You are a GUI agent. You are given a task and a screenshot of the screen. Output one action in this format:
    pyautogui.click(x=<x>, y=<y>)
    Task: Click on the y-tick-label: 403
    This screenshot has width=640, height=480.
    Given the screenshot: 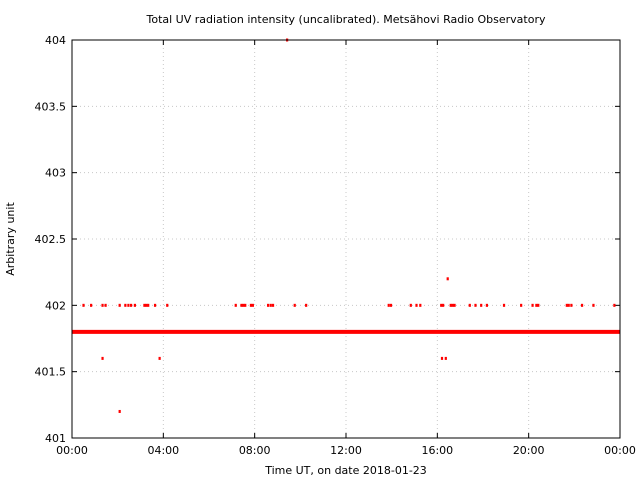 What is the action you would take?
    pyautogui.click(x=55, y=173)
    